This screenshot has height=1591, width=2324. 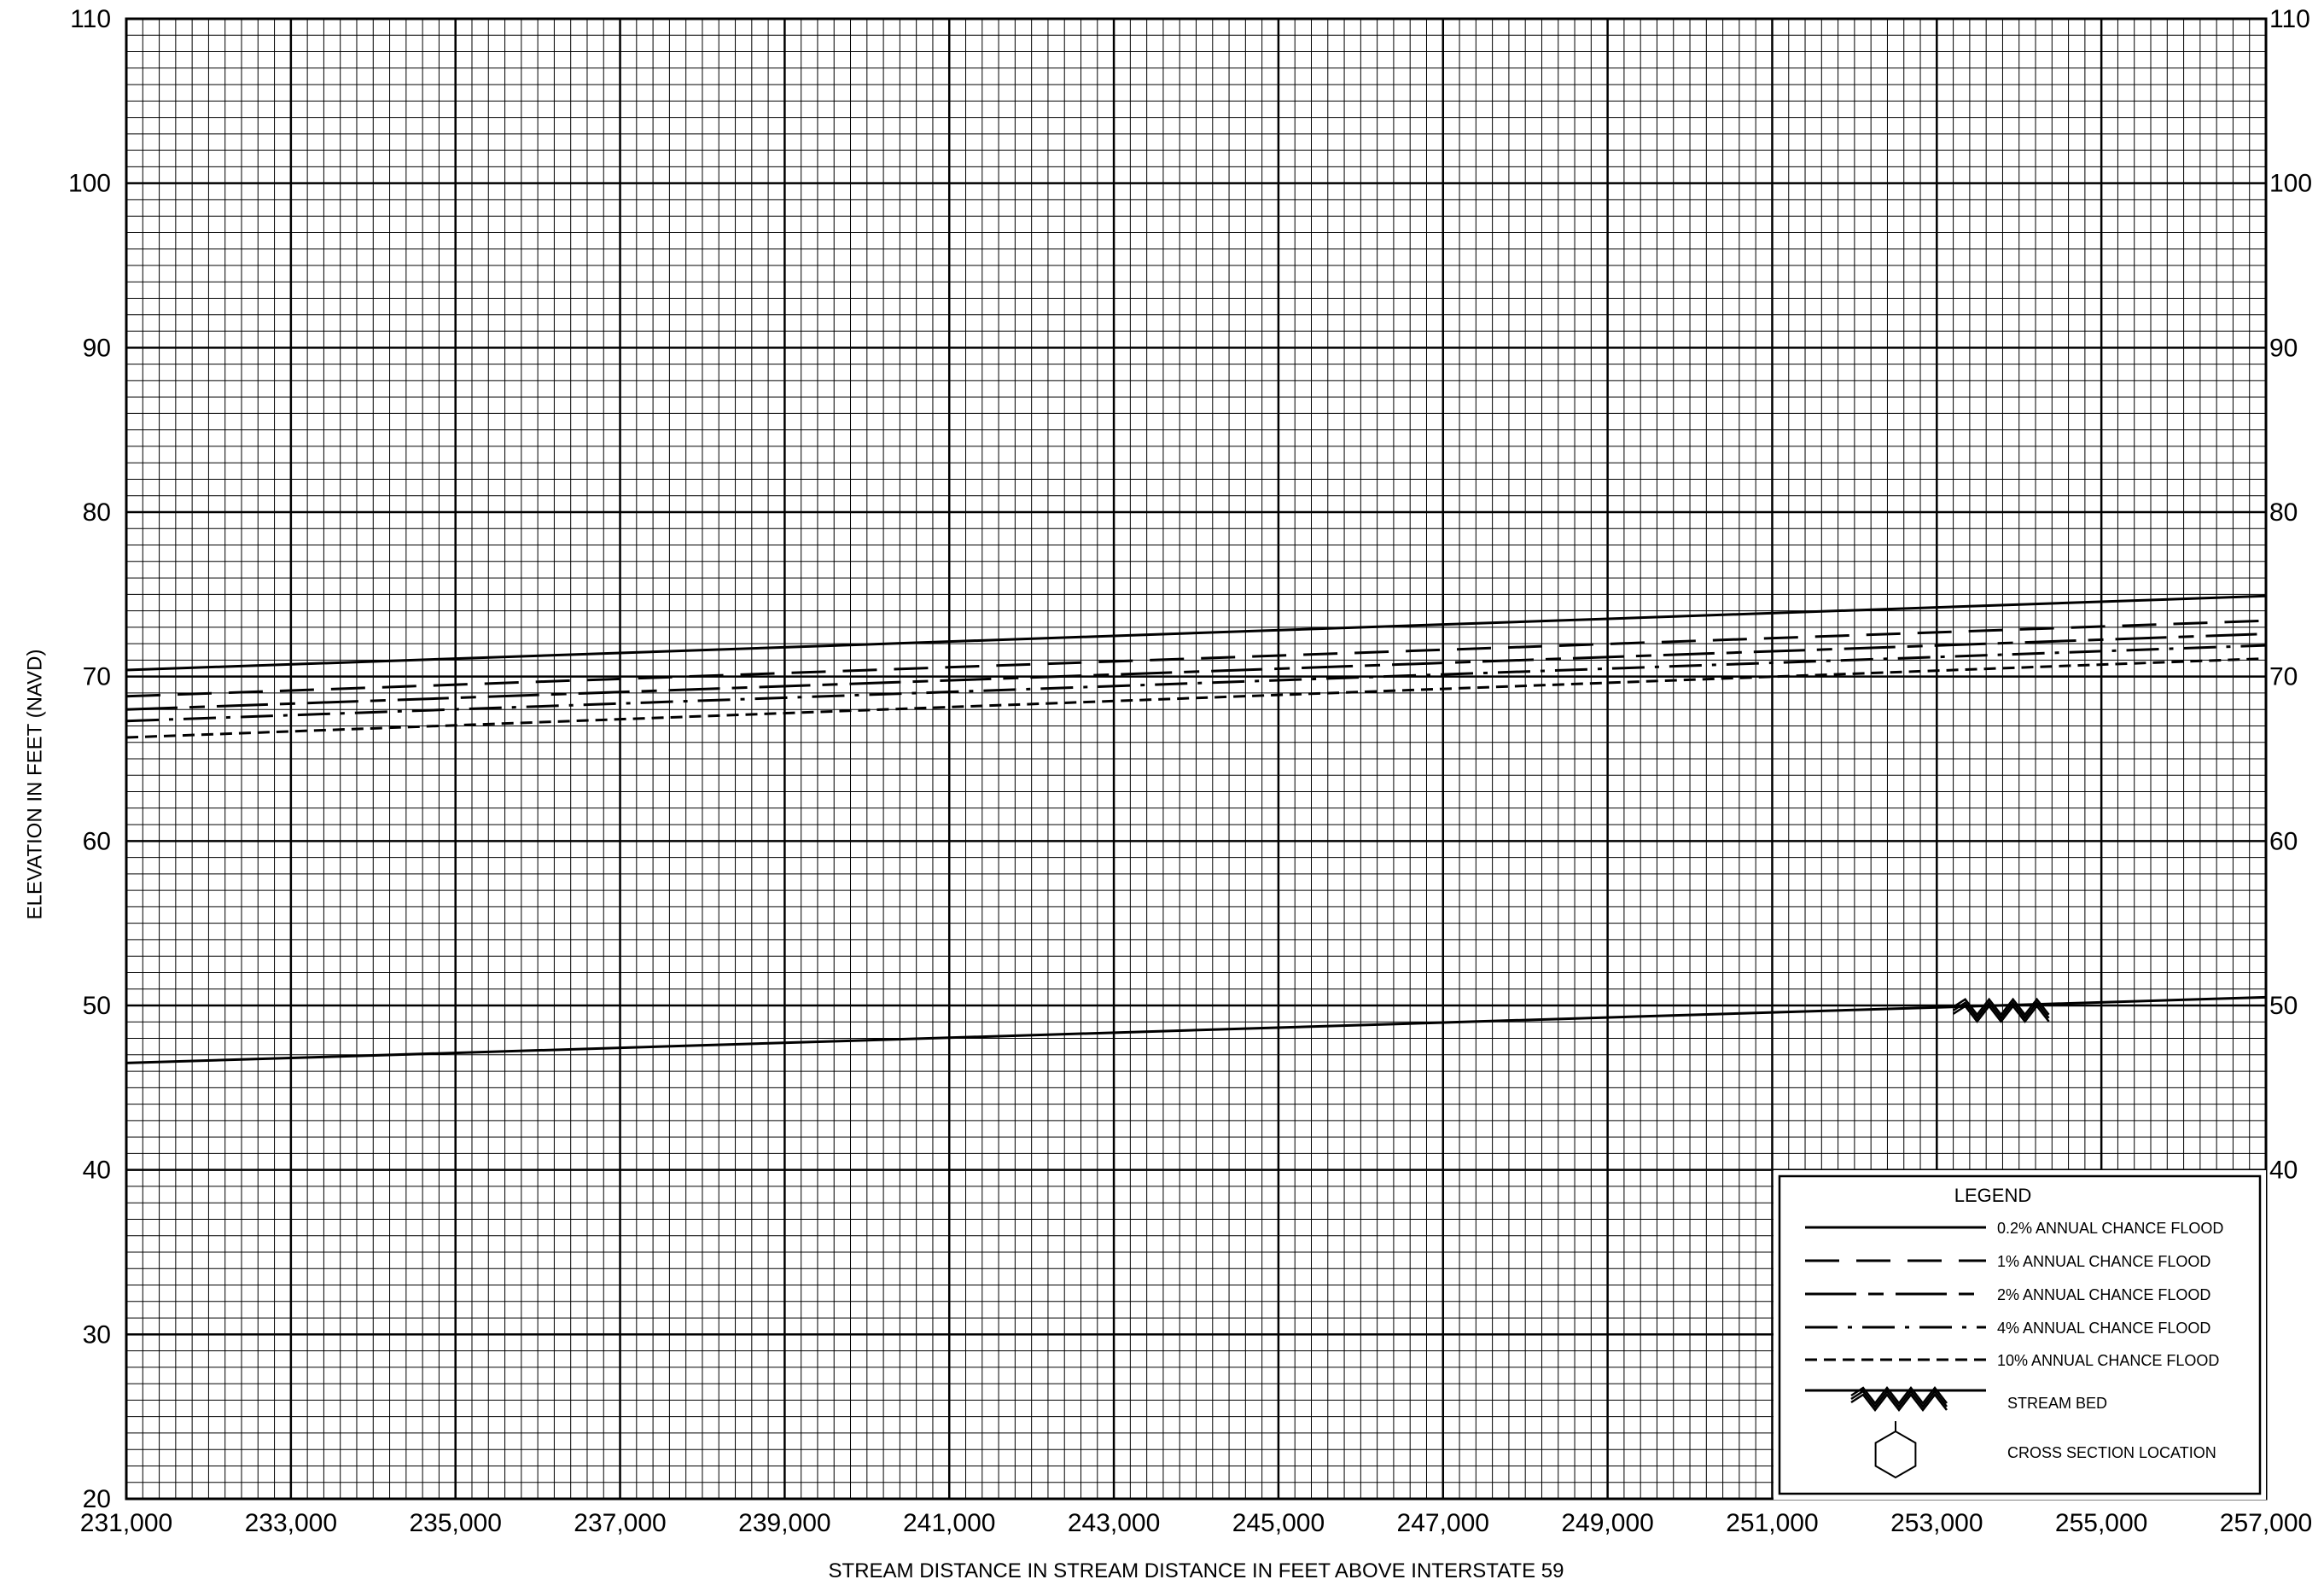 I want to click on legend-label-4: 4% ANNUAL CHANCE FLOOD, so click(x=2103, y=1328).